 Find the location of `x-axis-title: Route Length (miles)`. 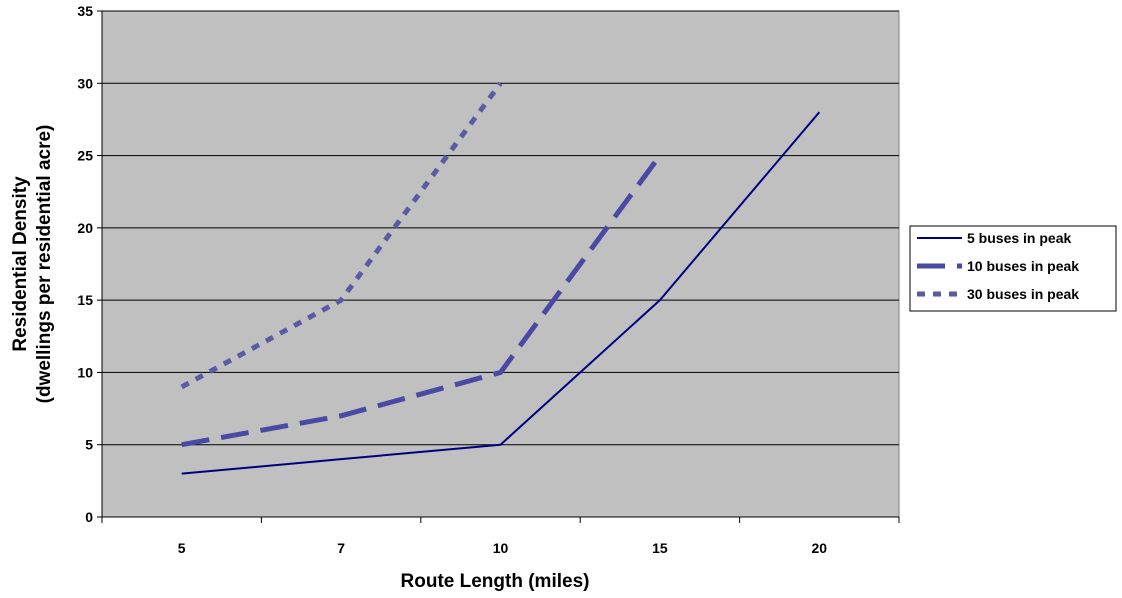

x-axis-title: Route Length (miles) is located at coordinates (495, 581).